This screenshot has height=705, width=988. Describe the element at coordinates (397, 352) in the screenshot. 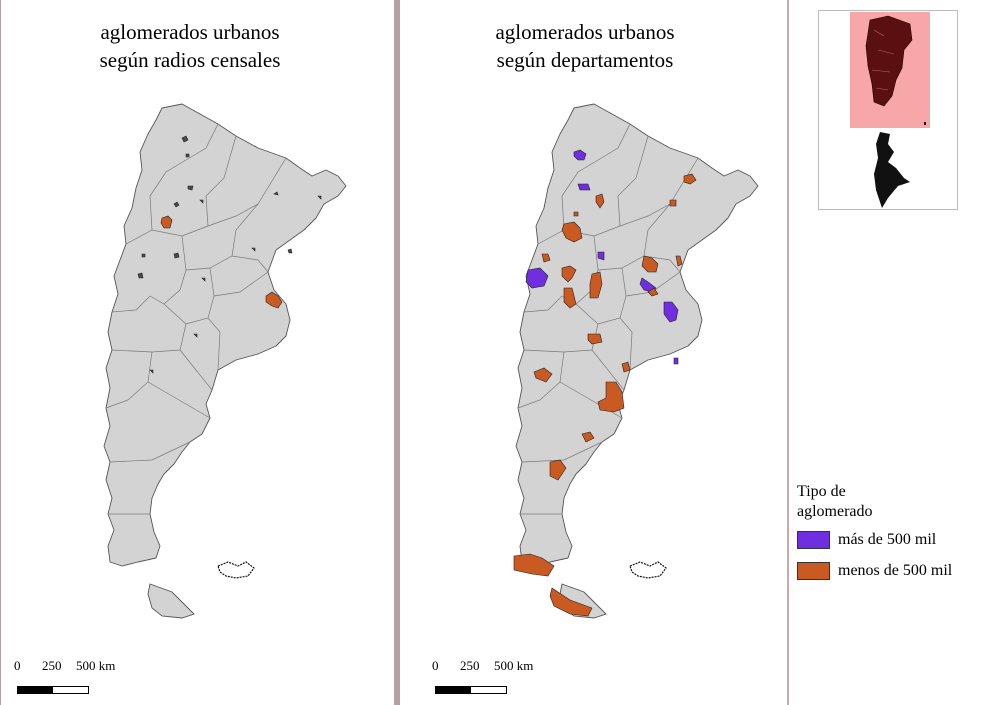

I see `panel-divider-middle` at that location.